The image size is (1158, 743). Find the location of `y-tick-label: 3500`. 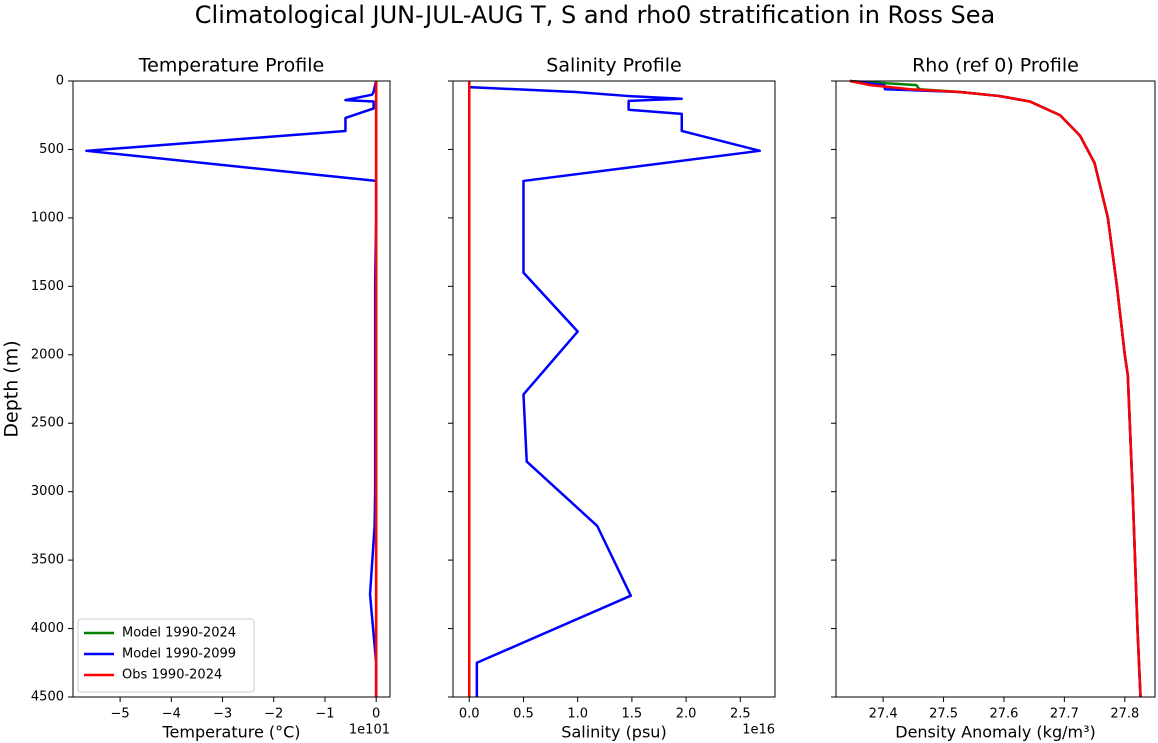

y-tick-label: 3500 is located at coordinates (47, 560).